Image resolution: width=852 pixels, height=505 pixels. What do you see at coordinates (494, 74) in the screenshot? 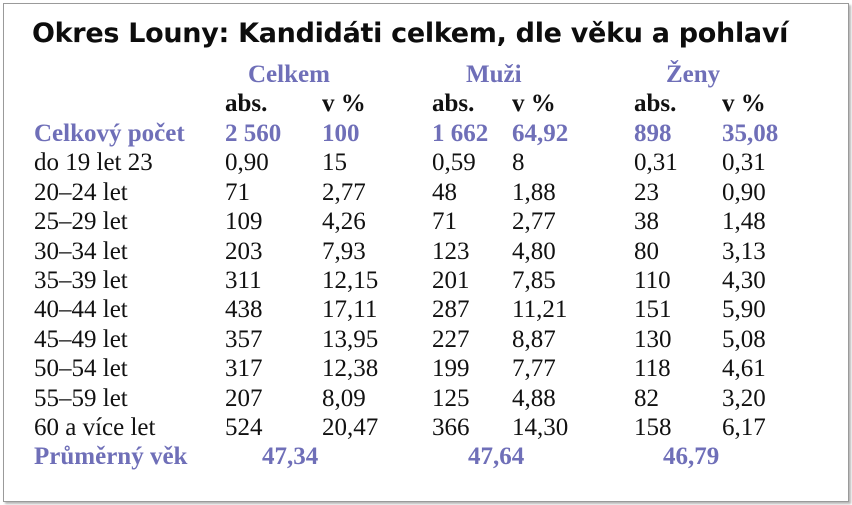
I see `group-header: Muži` at bounding box center [494, 74].